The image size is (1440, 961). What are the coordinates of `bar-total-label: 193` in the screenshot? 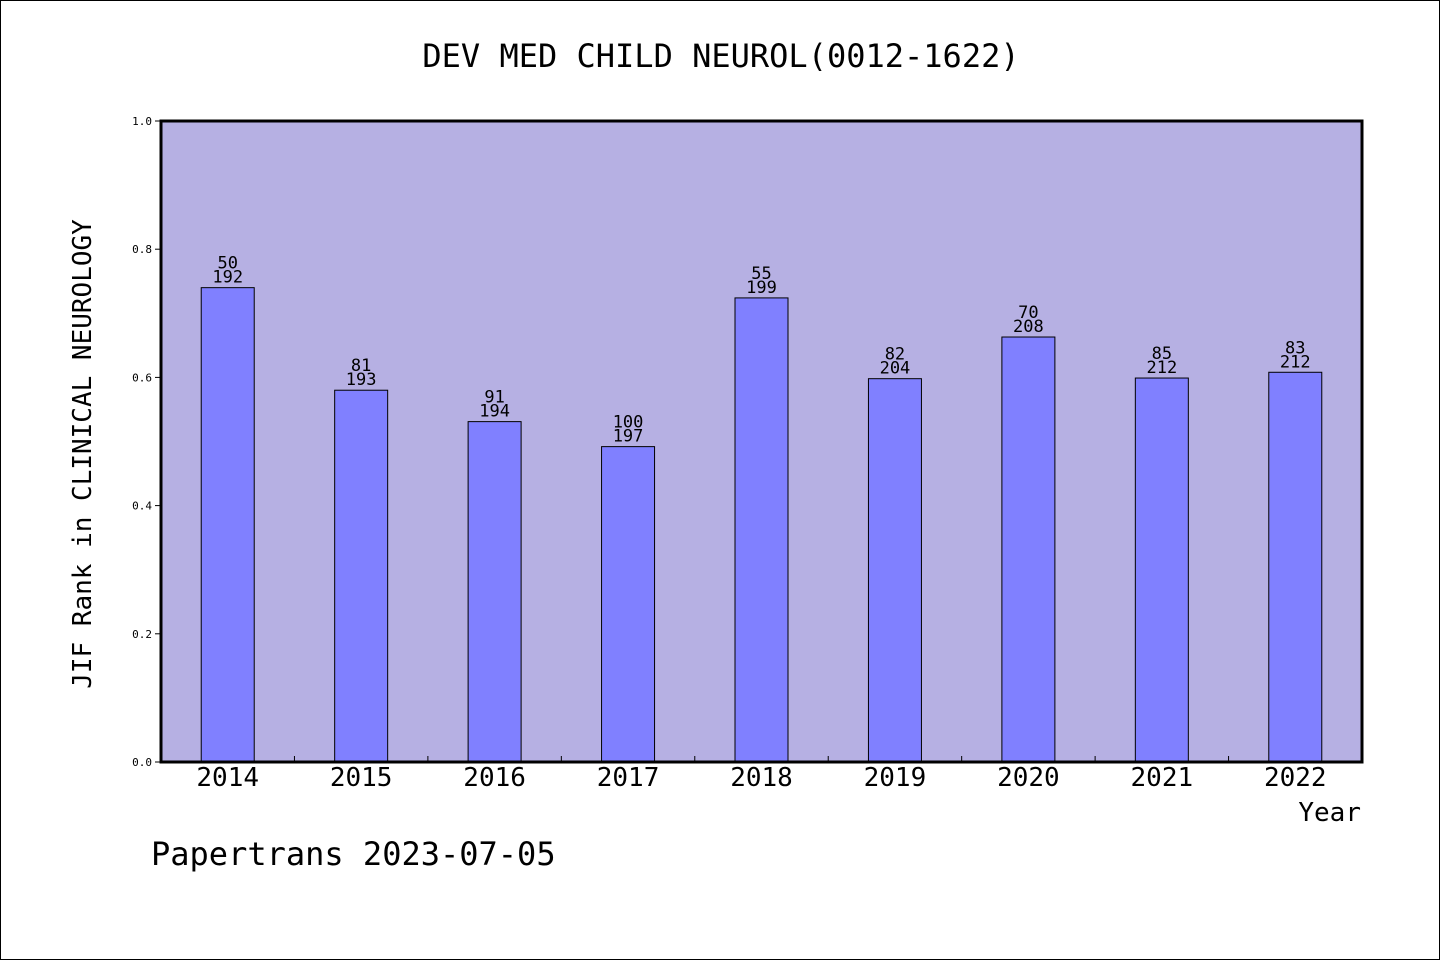 It's located at (361, 380).